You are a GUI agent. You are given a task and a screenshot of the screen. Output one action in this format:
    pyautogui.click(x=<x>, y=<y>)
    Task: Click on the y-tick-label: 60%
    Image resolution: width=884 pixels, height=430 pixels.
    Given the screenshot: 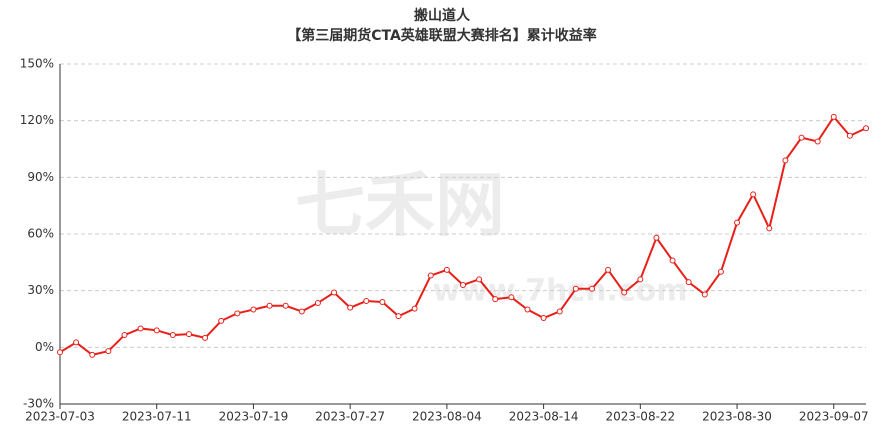 What is the action you would take?
    pyautogui.click(x=40, y=234)
    